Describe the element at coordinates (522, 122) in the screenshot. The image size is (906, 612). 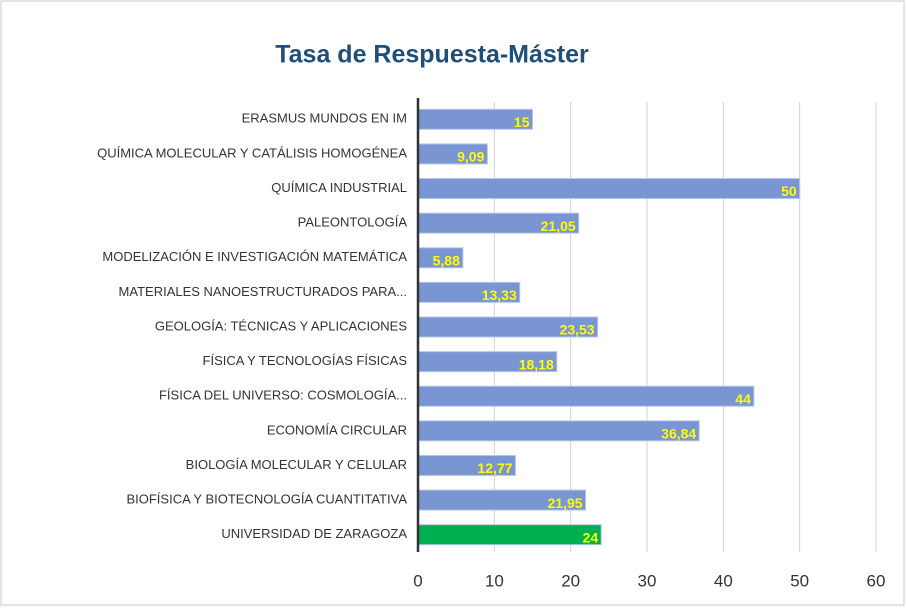
I see `data-label: 15` at that location.